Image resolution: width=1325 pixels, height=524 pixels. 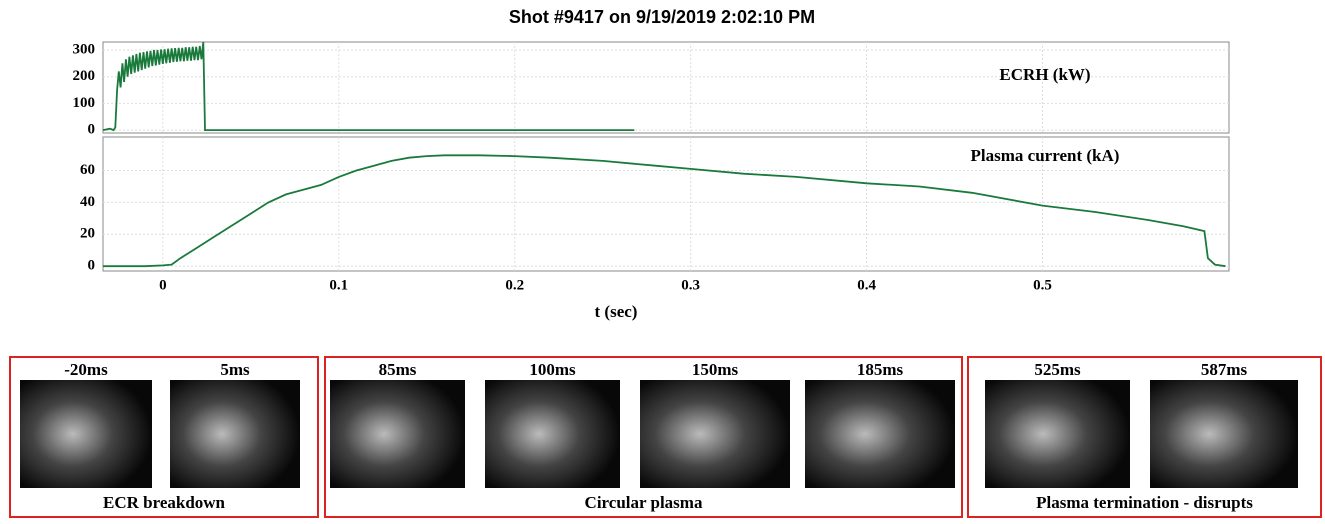 What do you see at coordinates (164, 502) in the screenshot?
I see `group-caption: ECR breakdown` at bounding box center [164, 502].